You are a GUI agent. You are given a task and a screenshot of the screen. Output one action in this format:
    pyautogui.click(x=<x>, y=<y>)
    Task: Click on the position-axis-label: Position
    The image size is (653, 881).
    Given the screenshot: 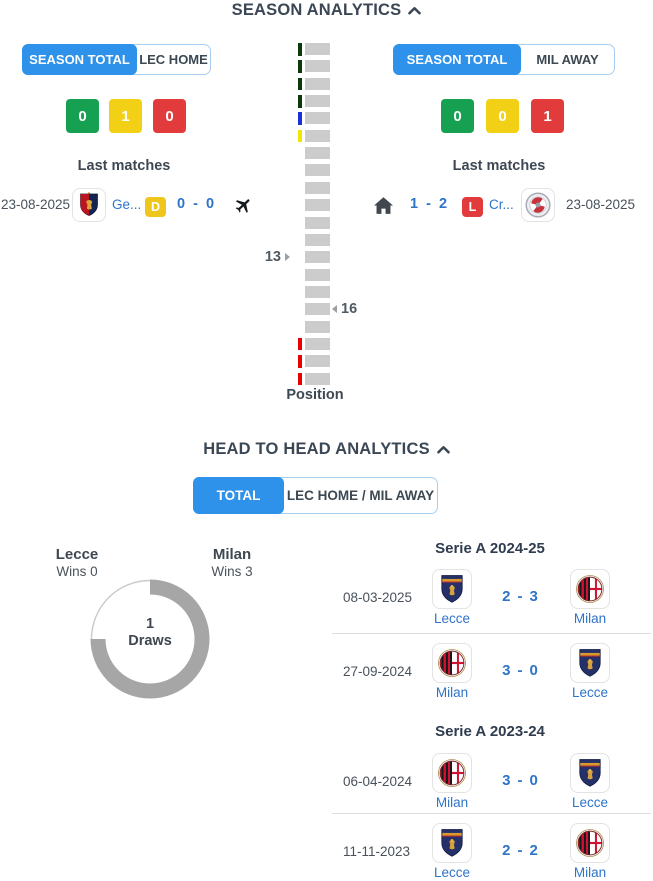 What is the action you would take?
    pyautogui.click(x=315, y=395)
    